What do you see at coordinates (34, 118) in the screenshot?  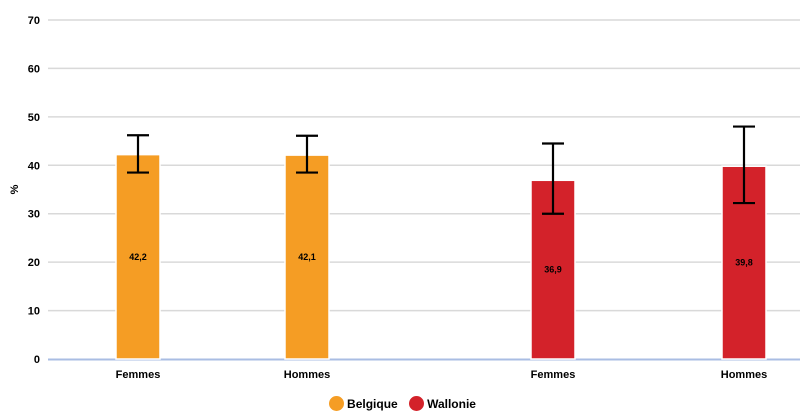 I see `y-tick-label: 50` at bounding box center [34, 118].